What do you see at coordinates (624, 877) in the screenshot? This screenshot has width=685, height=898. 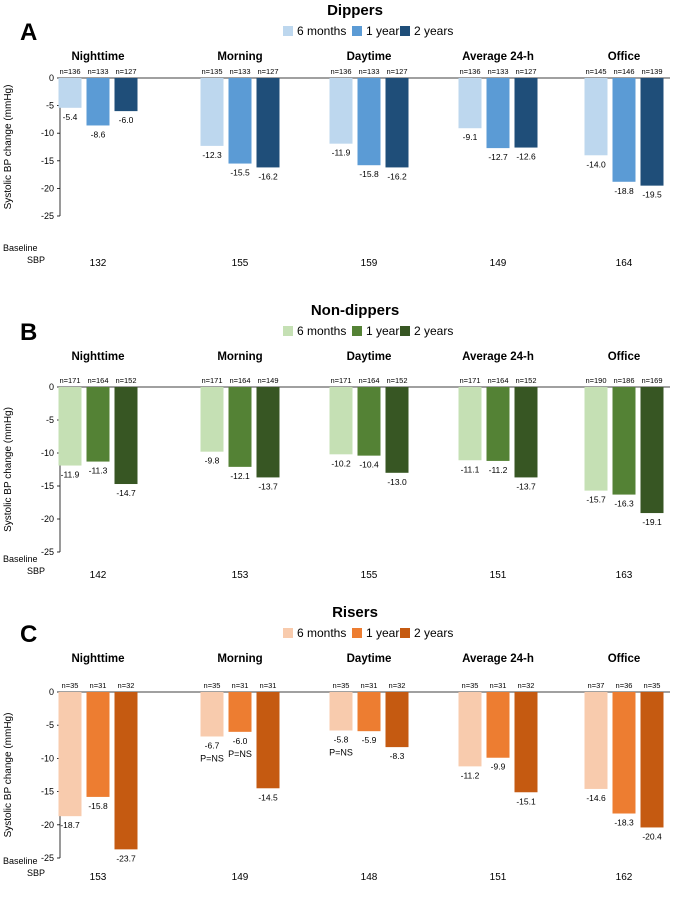 I see `baseline-value: 162` at bounding box center [624, 877].